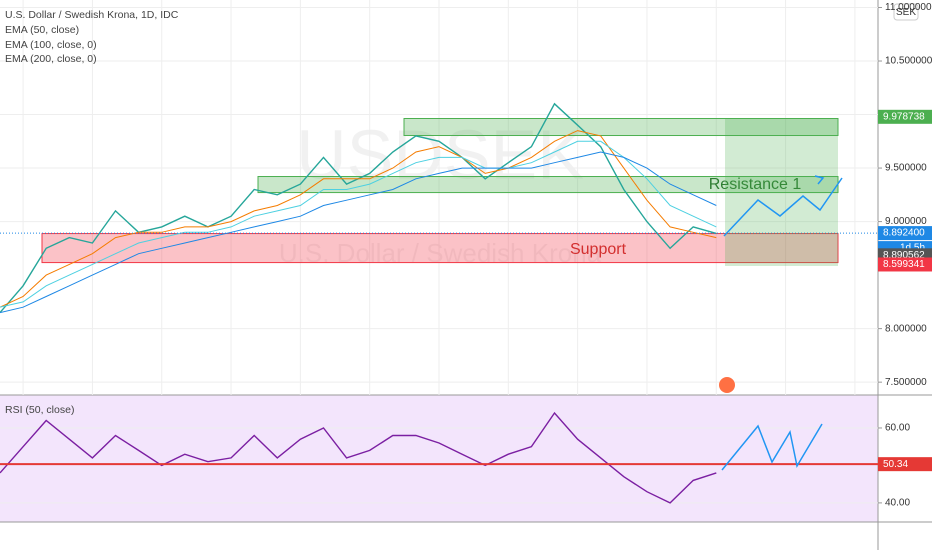 The image size is (932, 555). I want to click on price-marker-label: 8.892400, so click(904, 233).